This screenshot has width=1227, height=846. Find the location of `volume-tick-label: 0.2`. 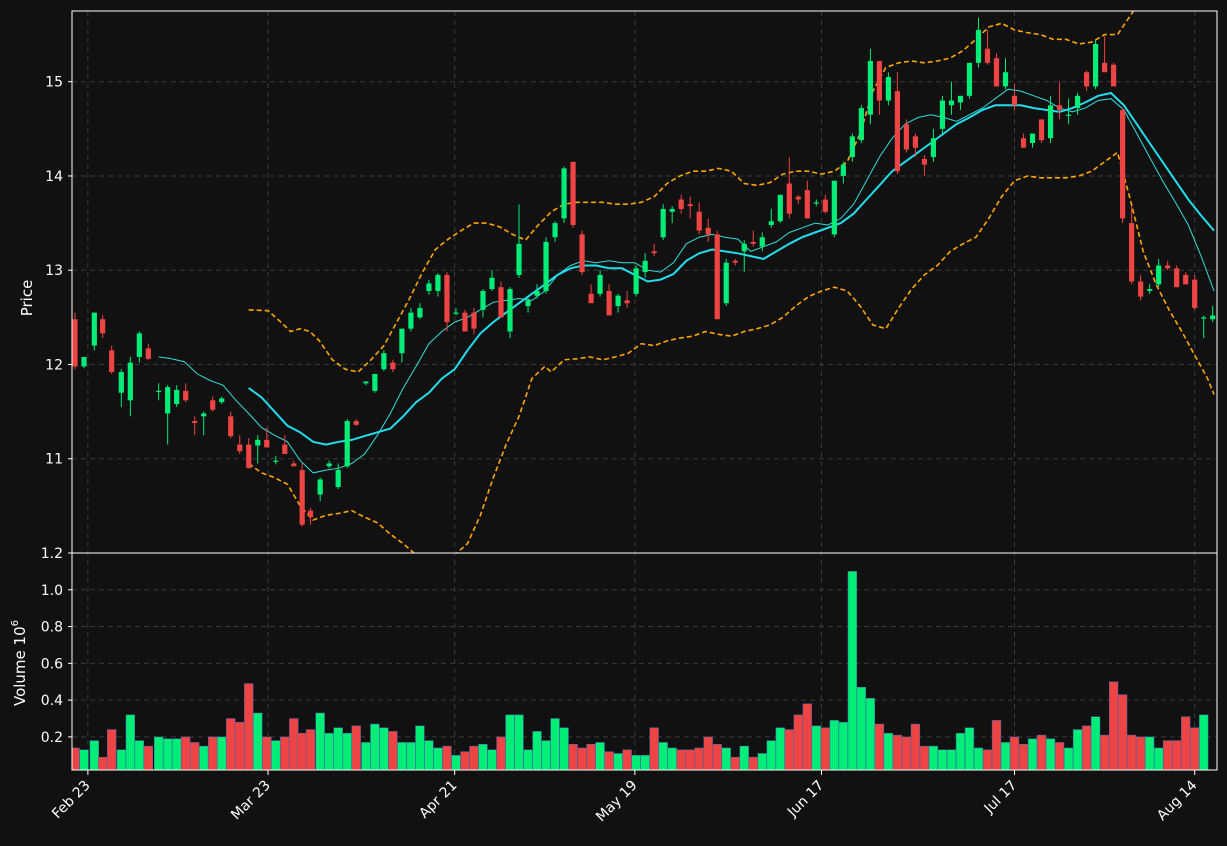

volume-tick-label: 0.2 is located at coordinates (52, 738).